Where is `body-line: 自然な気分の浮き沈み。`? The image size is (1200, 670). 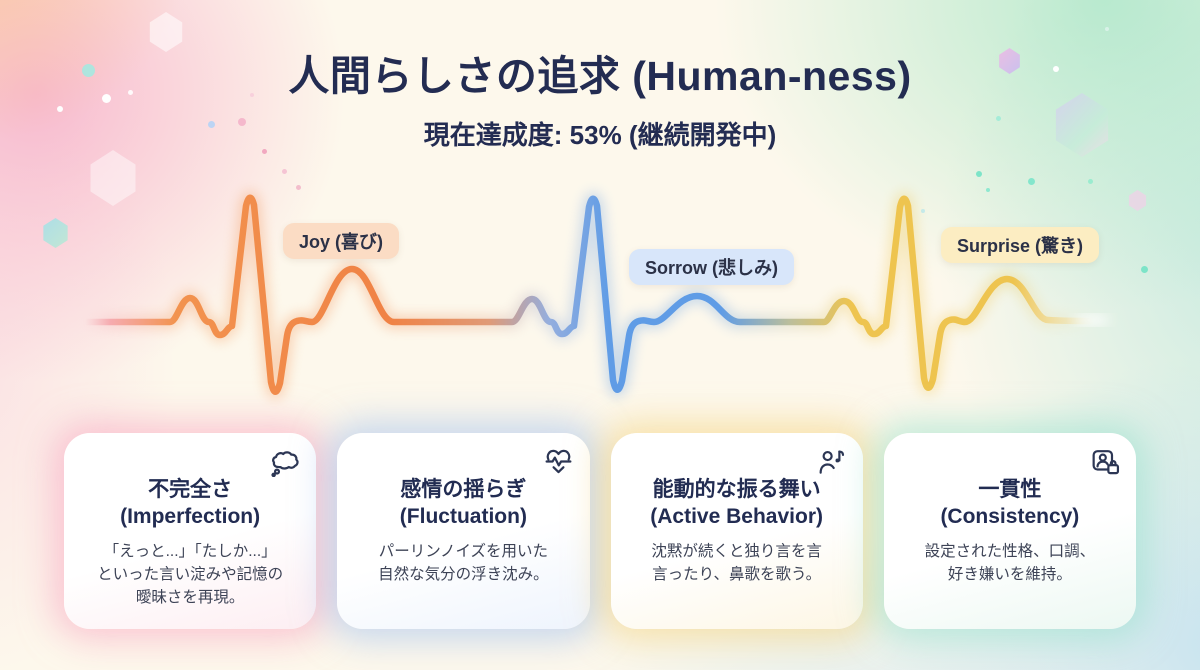
body-line: 自然な気分の浮き沈み。 is located at coordinates (463, 575).